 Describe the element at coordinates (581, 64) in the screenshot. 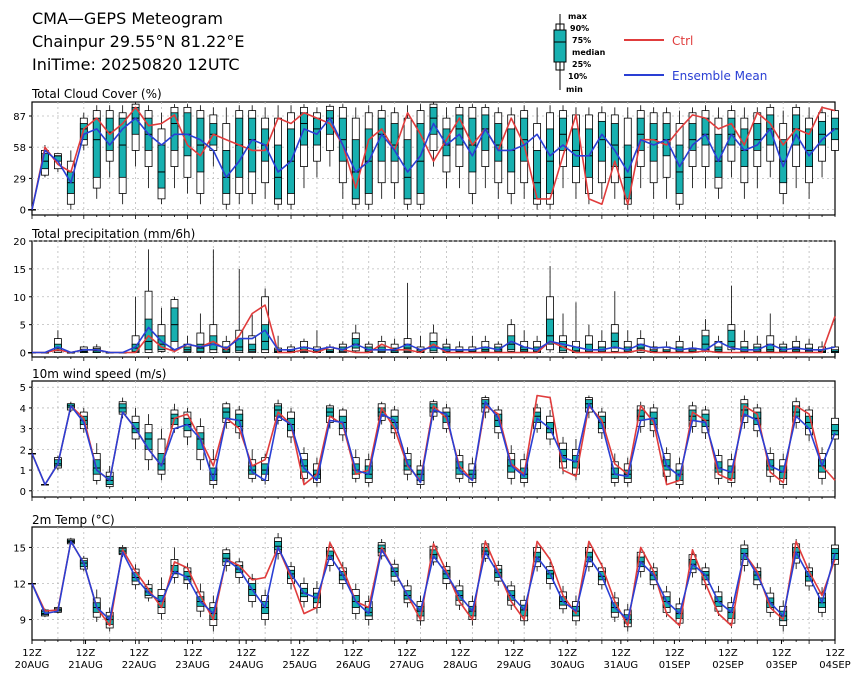

I see `legend-p25: 25%` at that location.